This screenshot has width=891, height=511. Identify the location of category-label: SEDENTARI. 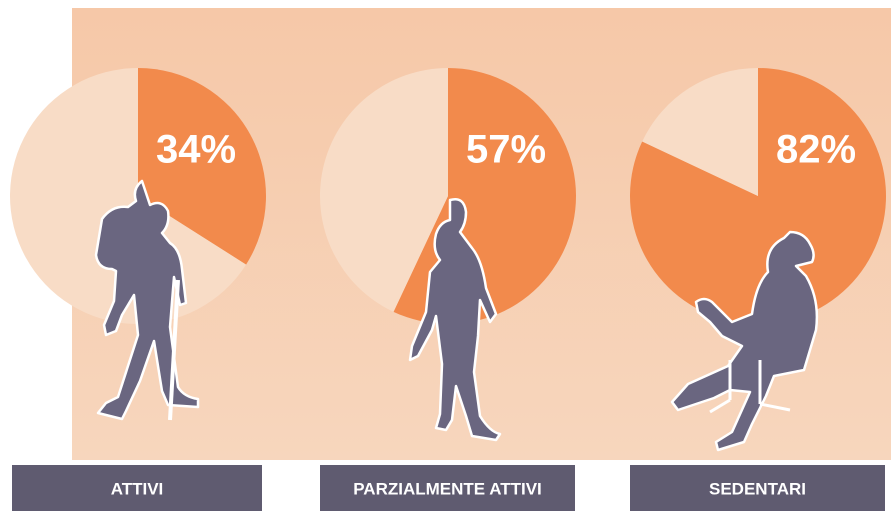
(757, 488).